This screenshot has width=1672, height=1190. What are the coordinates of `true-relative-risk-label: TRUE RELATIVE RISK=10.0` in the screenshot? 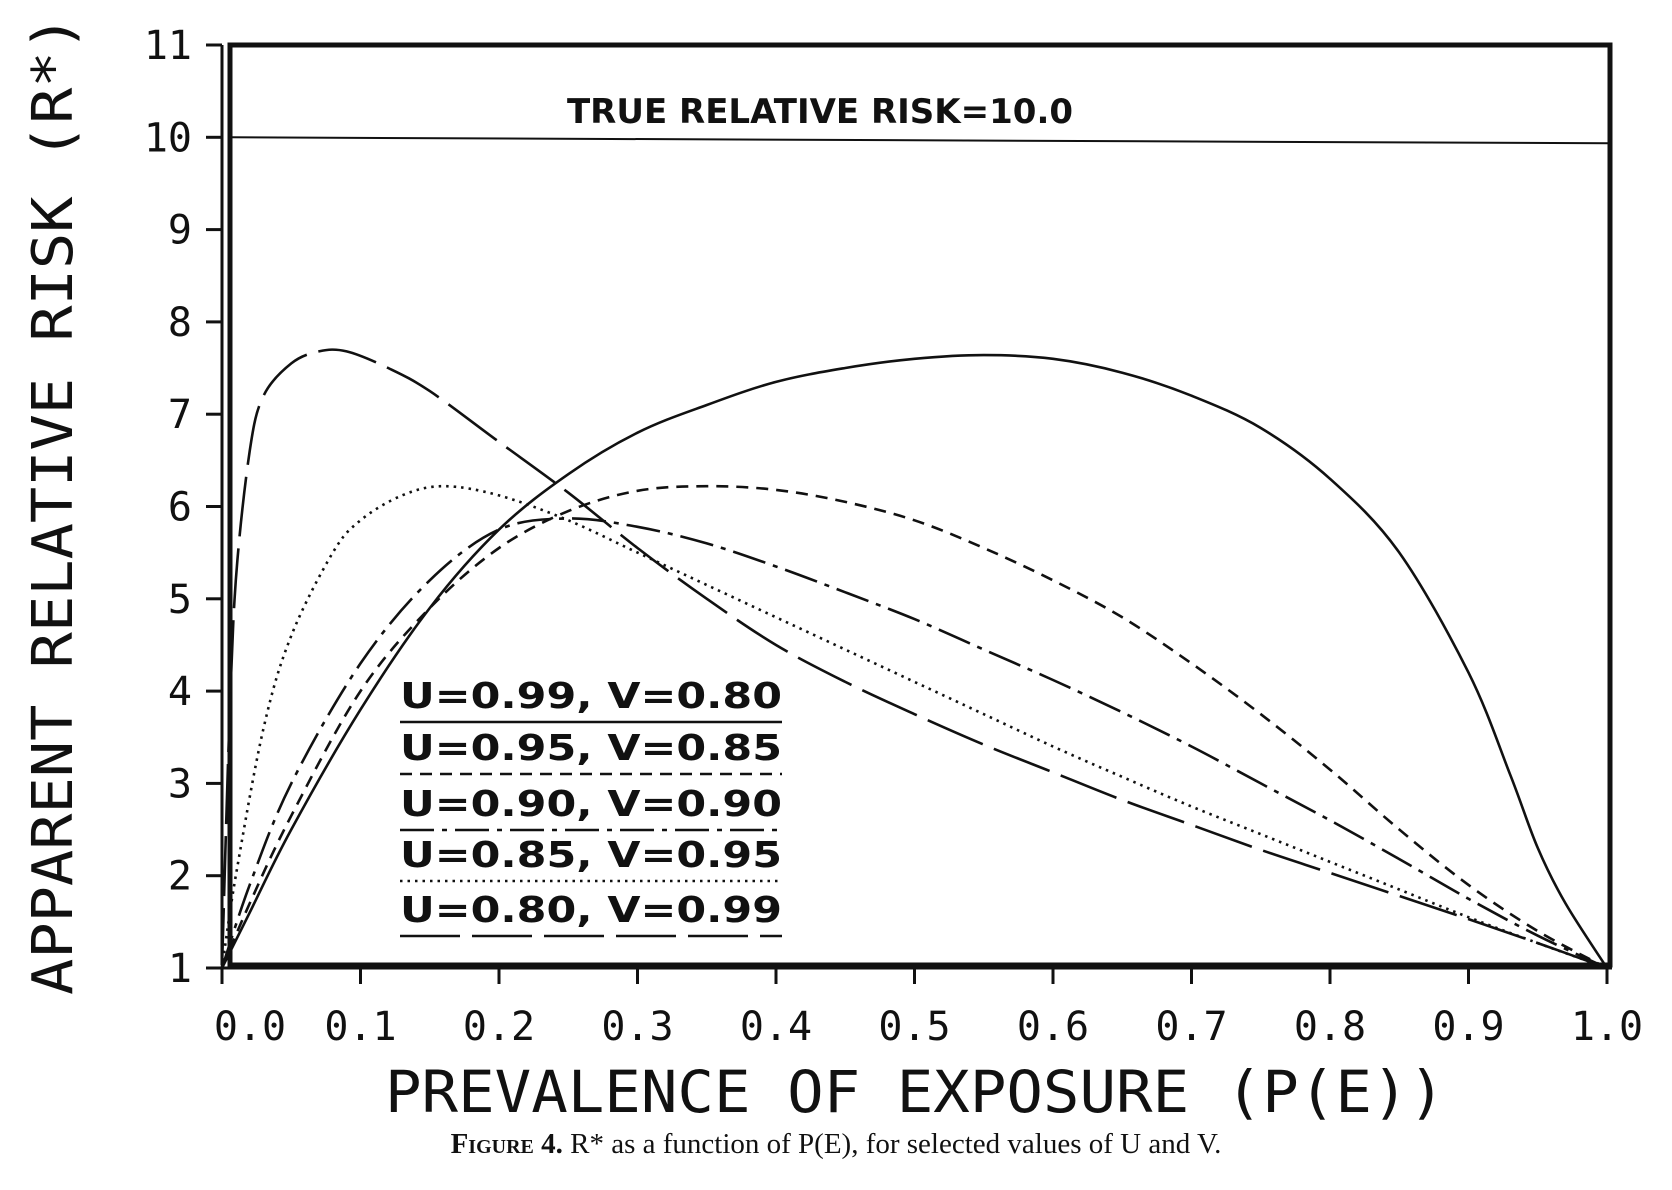 It's located at (820, 112).